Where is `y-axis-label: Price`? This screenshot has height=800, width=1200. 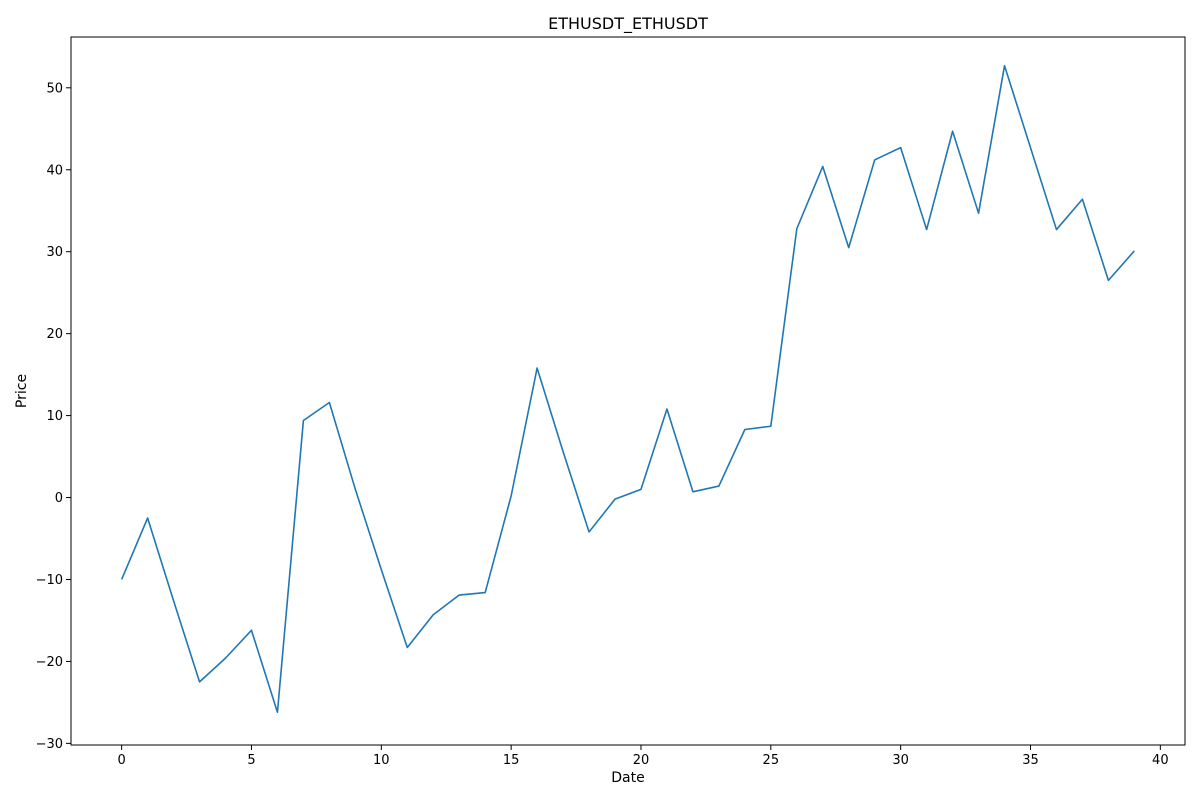
y-axis-label: Price is located at coordinates (22, 391).